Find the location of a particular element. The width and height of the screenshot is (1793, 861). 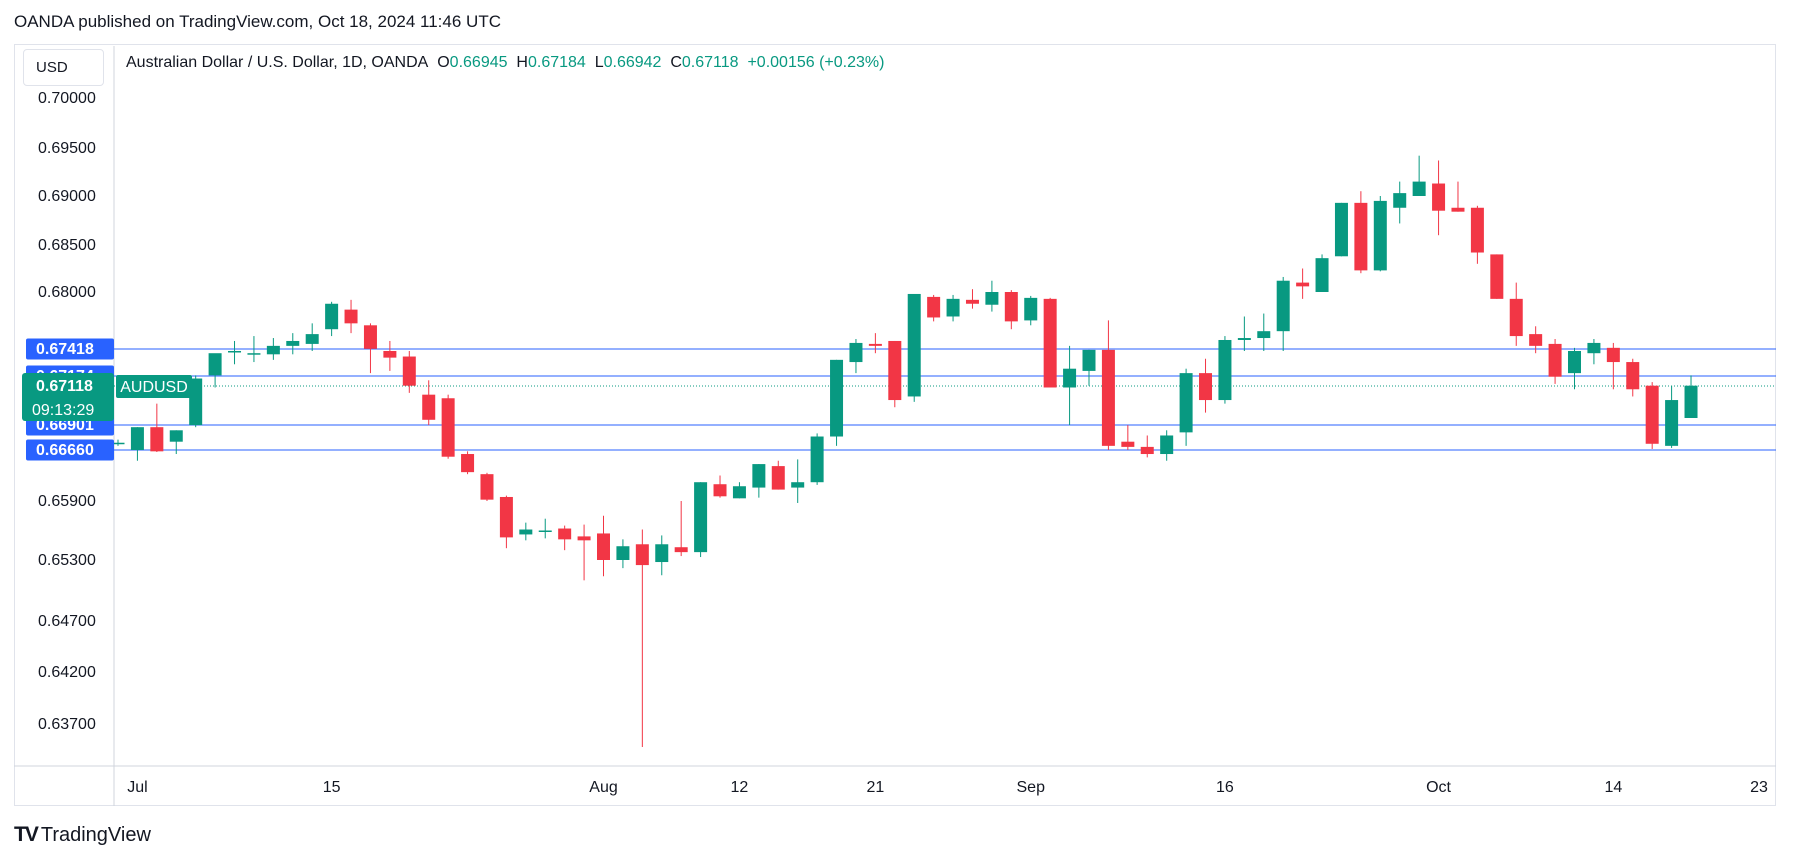

brand-name: TradingView is located at coordinates (95, 834).